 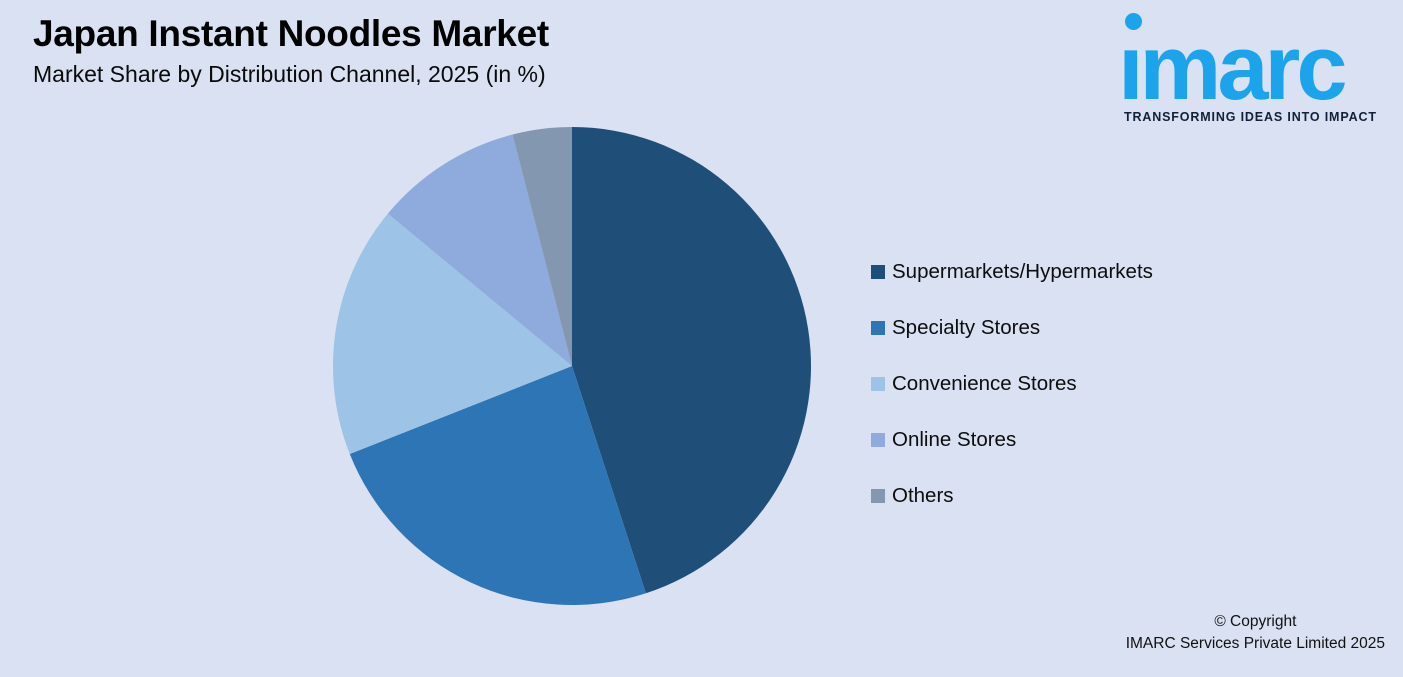 I want to click on legend-label-online-stores: Online Stores, so click(x=954, y=439).